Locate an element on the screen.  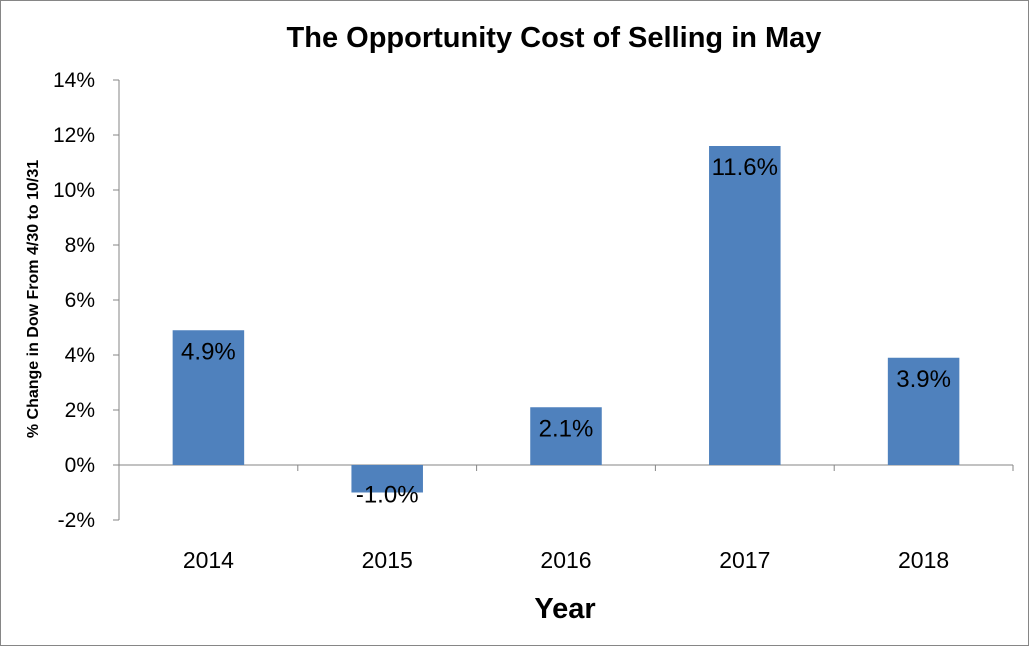
y-tick-label: -2% is located at coordinates (76, 520).